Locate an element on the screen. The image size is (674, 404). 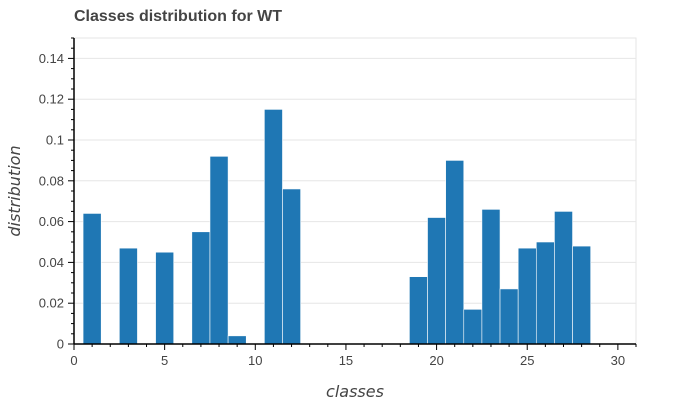
y-axis-label: distribution is located at coordinates (14, 190).